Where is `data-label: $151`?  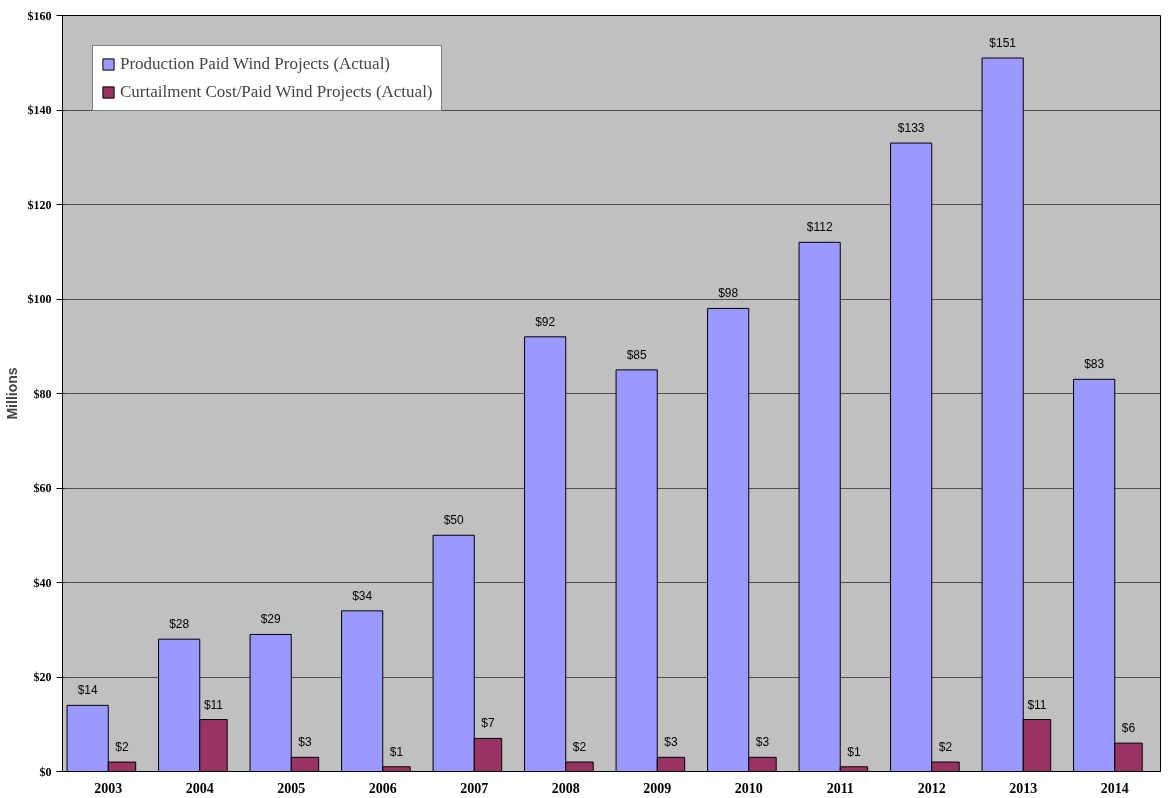 data-label: $151 is located at coordinates (1003, 43).